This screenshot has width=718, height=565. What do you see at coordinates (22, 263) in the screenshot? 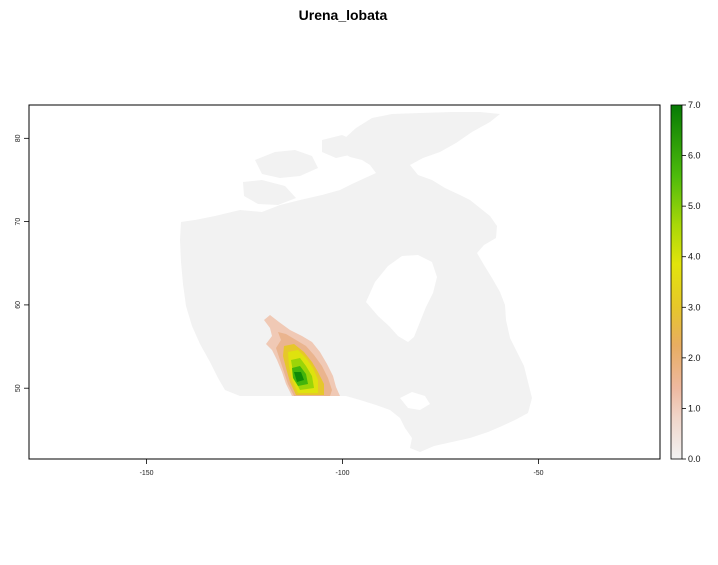
I see `y-axis: 50 60 70 80` at bounding box center [22, 263].